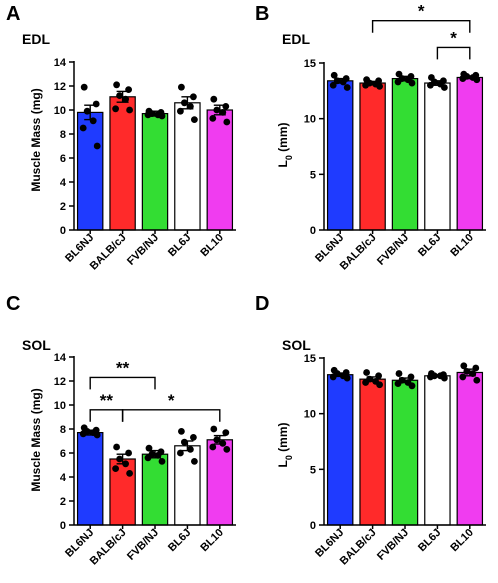  I want to click on y-tick-label: 4, so click(63, 183).